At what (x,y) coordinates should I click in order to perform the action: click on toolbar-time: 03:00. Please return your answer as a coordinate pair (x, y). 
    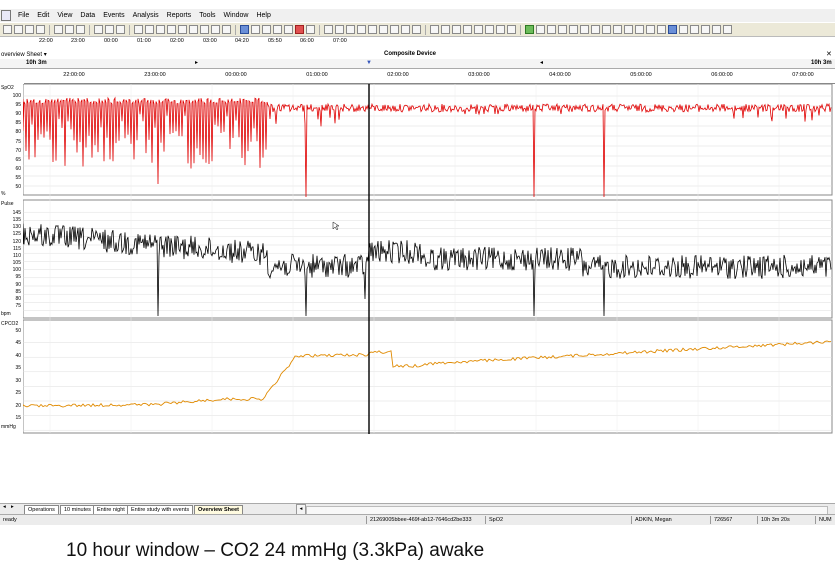
    Looking at the image, I should click on (210, 41).